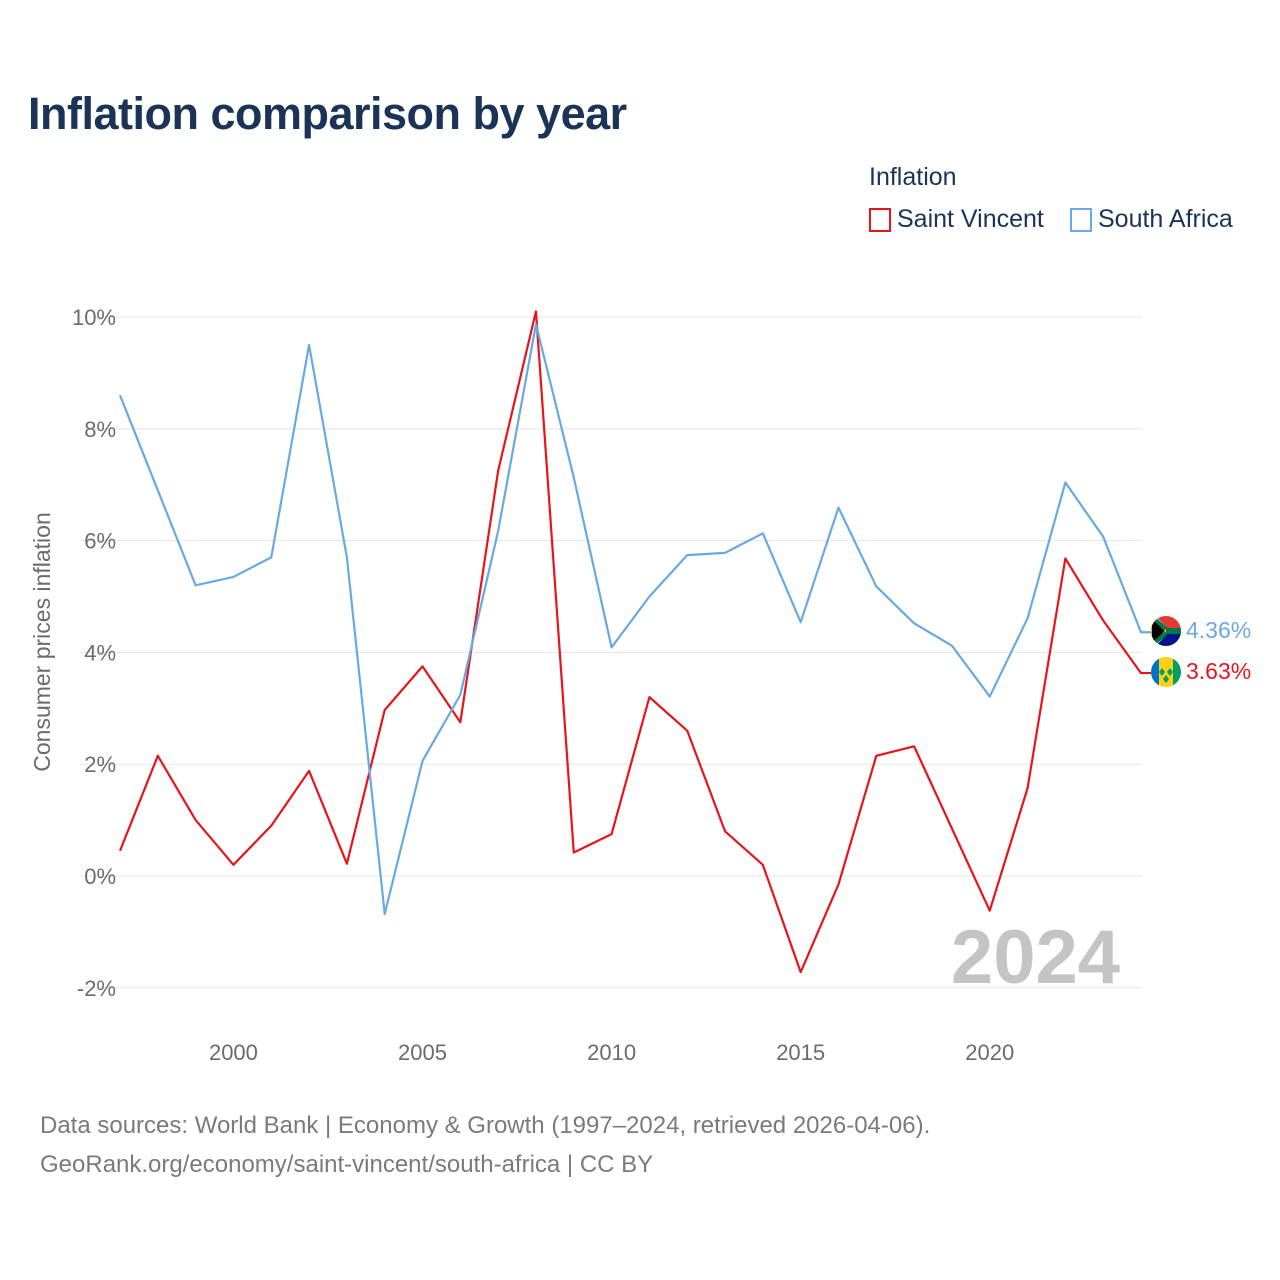  Describe the element at coordinates (1218, 630) in the screenshot. I see `south-africa-end-label: 4.36%` at that location.